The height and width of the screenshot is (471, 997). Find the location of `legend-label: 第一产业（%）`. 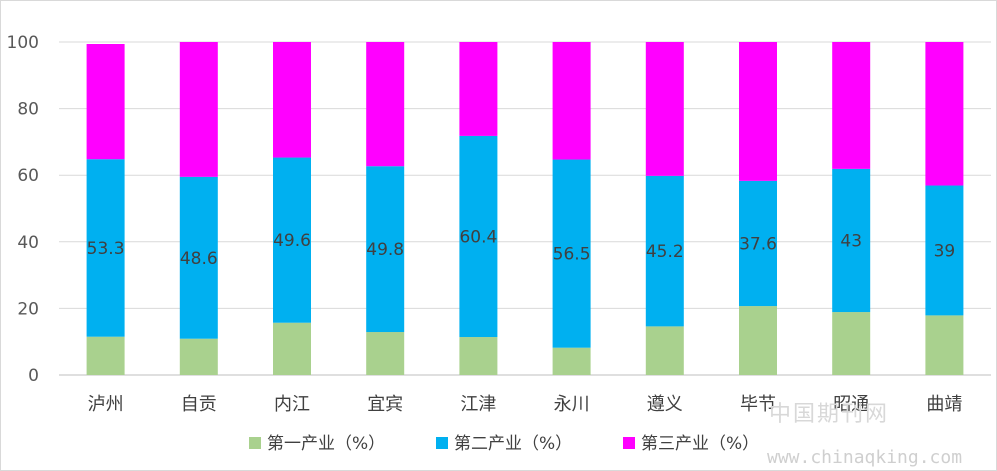

legend-label: 第一产业（%） is located at coordinates (326, 444).